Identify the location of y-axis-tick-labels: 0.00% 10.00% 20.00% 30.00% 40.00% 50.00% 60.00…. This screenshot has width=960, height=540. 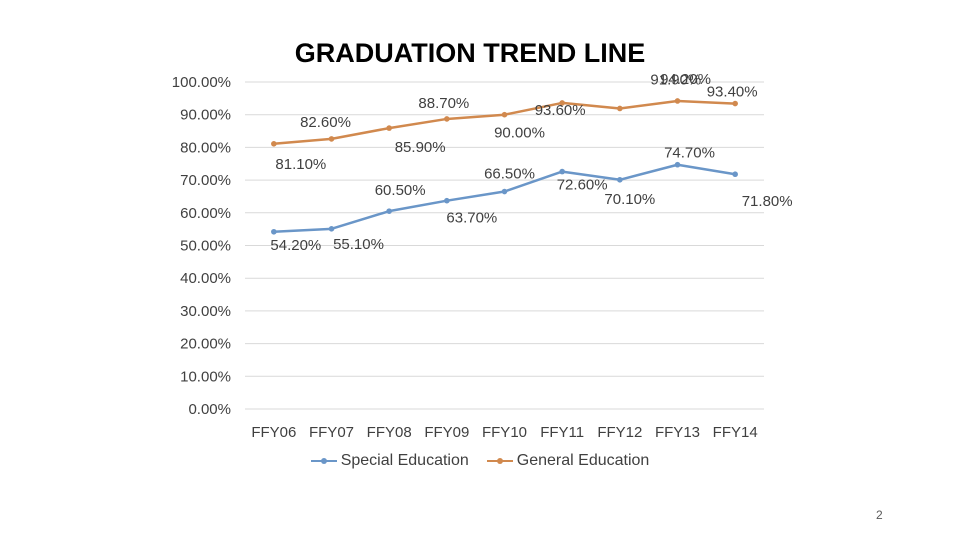
(201, 246).